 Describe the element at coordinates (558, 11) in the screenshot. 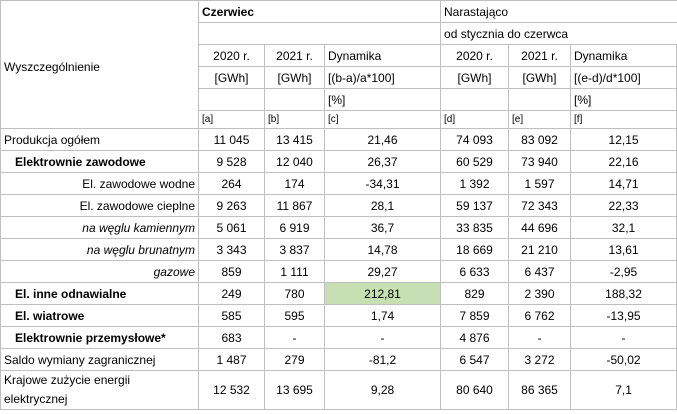

I see `group2-title-line1: Narastająco` at that location.